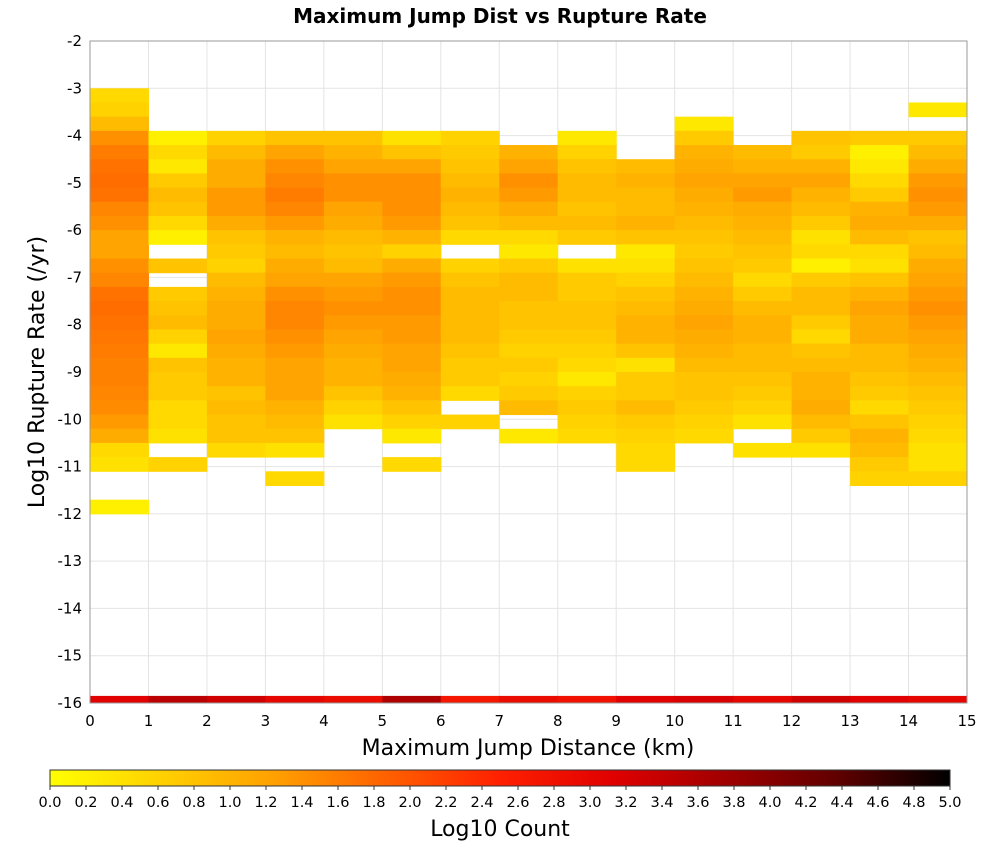 Image resolution: width=1000 pixels, height=850 pixels. Describe the element at coordinates (850, 721) in the screenshot. I see `x-tick-label: 13` at that location.